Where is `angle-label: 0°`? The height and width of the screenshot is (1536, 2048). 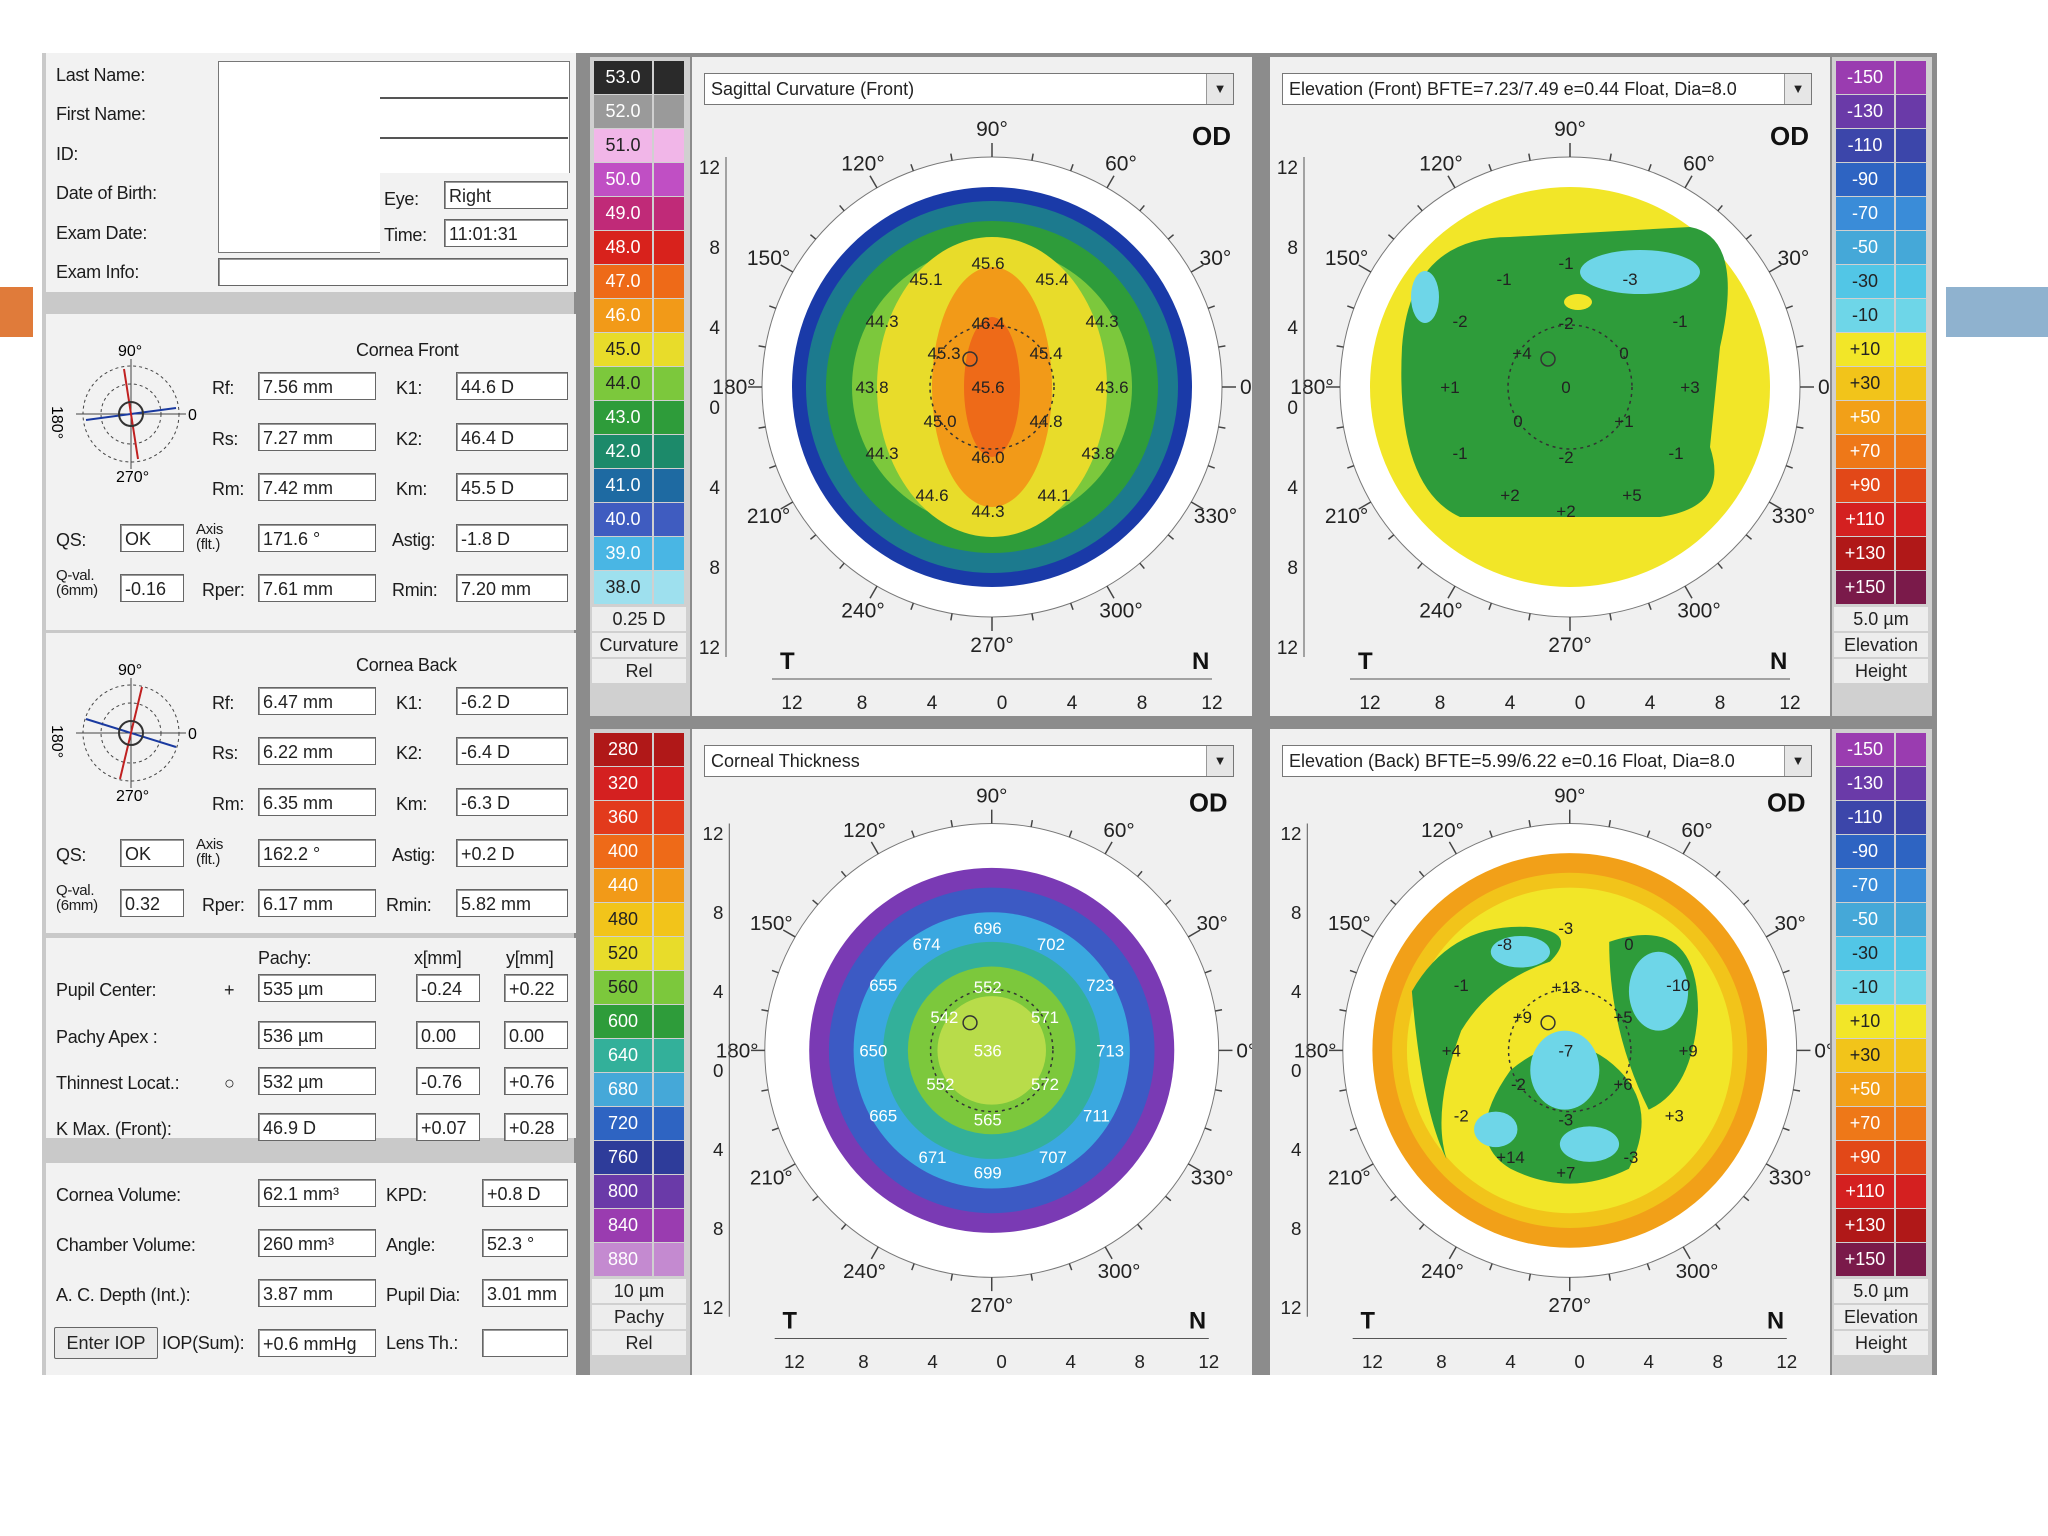
angle-label: 0° is located at coordinates (1824, 387).